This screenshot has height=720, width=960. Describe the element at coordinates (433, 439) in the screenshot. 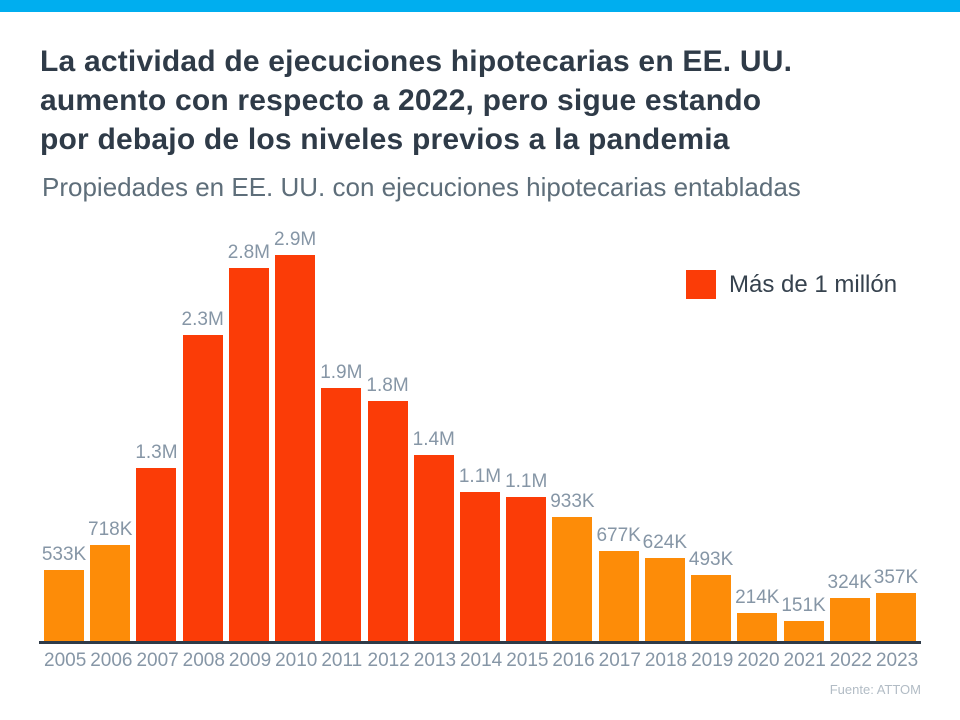

I see `bar-value-label-2013: 1.4M` at that location.